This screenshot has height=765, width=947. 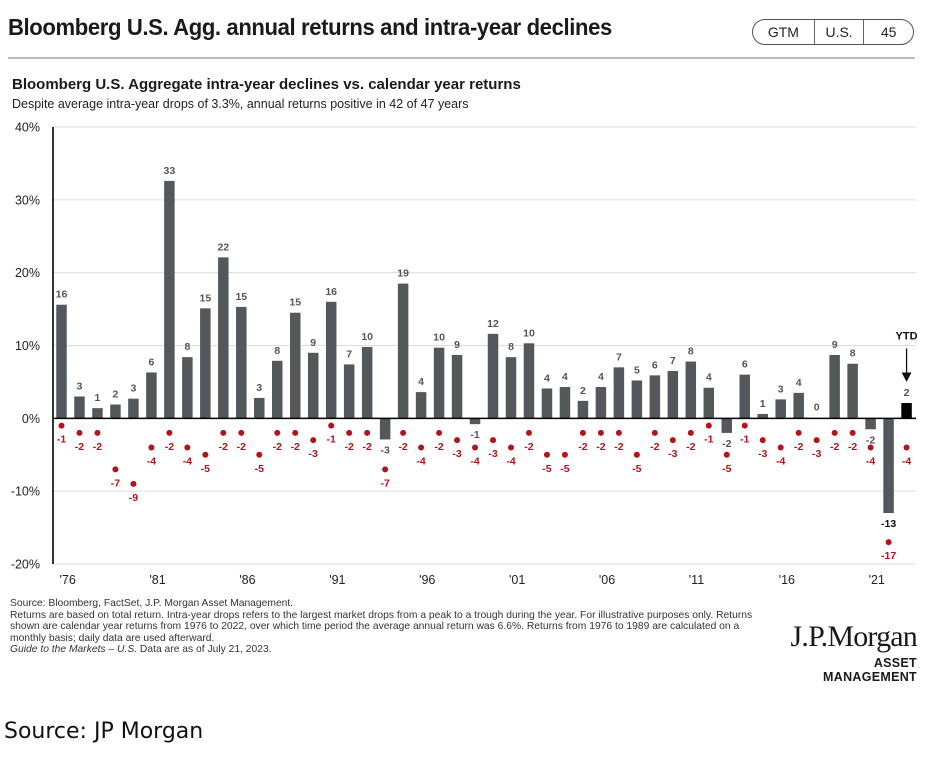 What do you see at coordinates (337, 580) in the screenshot?
I see `x-tick-label: '91` at bounding box center [337, 580].